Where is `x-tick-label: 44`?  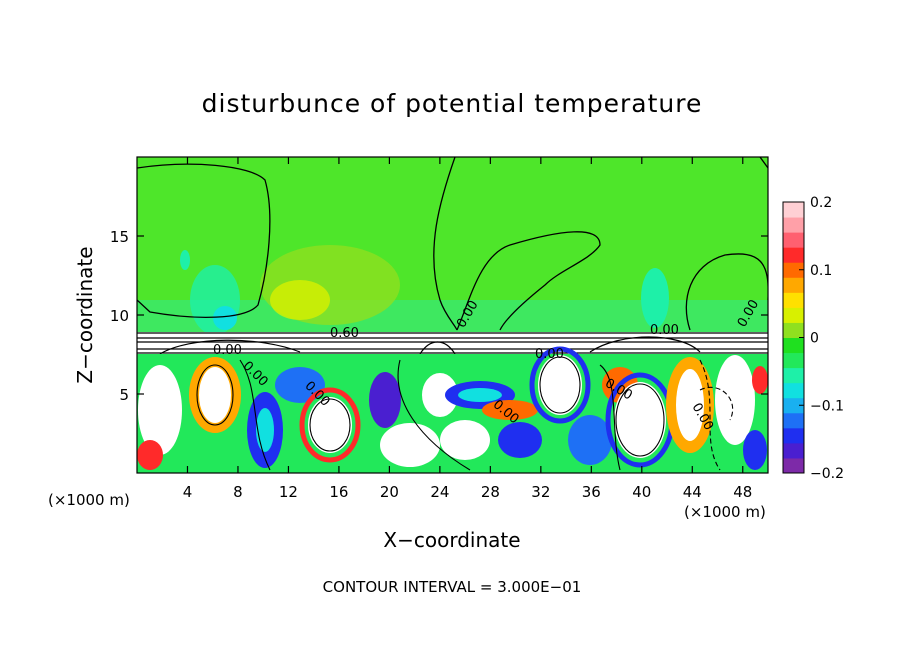 x-tick-label: 44 is located at coordinates (692, 492).